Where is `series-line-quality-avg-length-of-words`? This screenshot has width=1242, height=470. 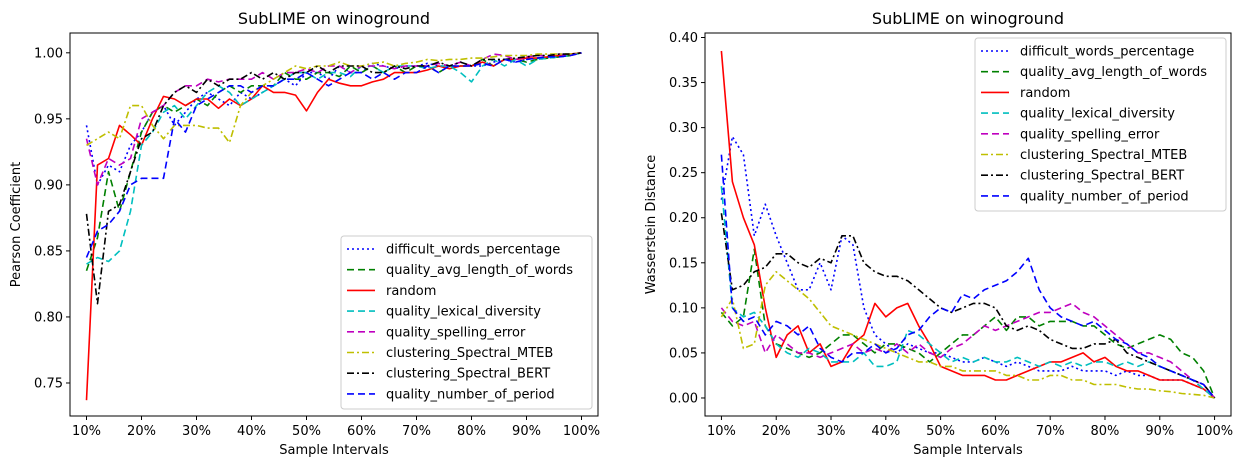
series-line-quality-avg-length-of-words is located at coordinates (968, 323).